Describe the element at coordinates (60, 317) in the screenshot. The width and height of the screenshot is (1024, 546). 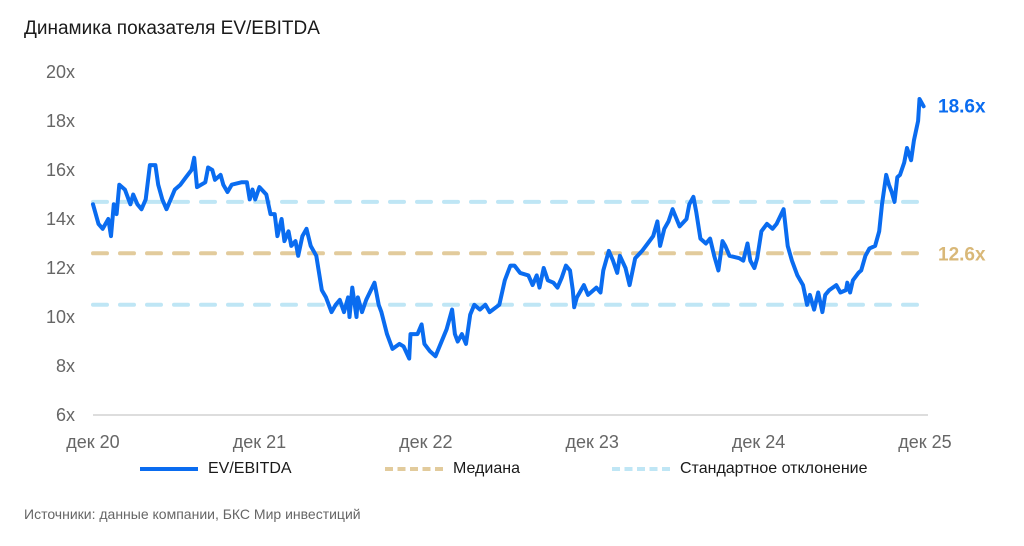
I see `y-tick-label: 10x` at that location.